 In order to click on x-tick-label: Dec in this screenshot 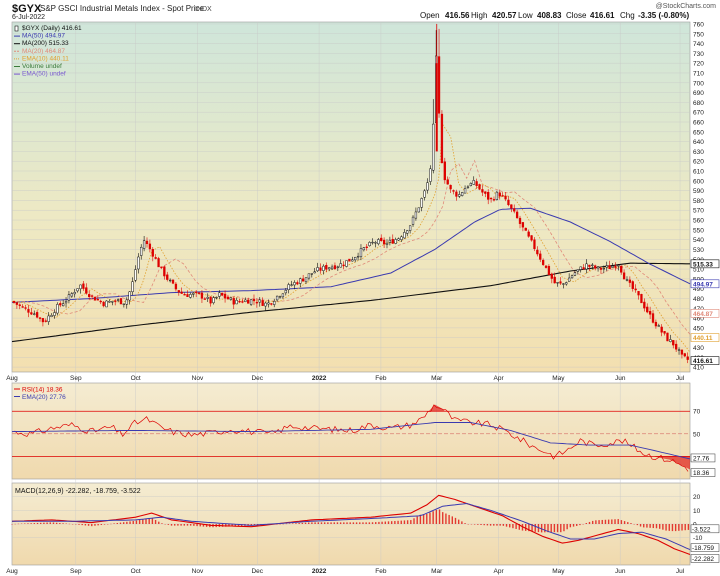, I will do `click(257, 571)`.